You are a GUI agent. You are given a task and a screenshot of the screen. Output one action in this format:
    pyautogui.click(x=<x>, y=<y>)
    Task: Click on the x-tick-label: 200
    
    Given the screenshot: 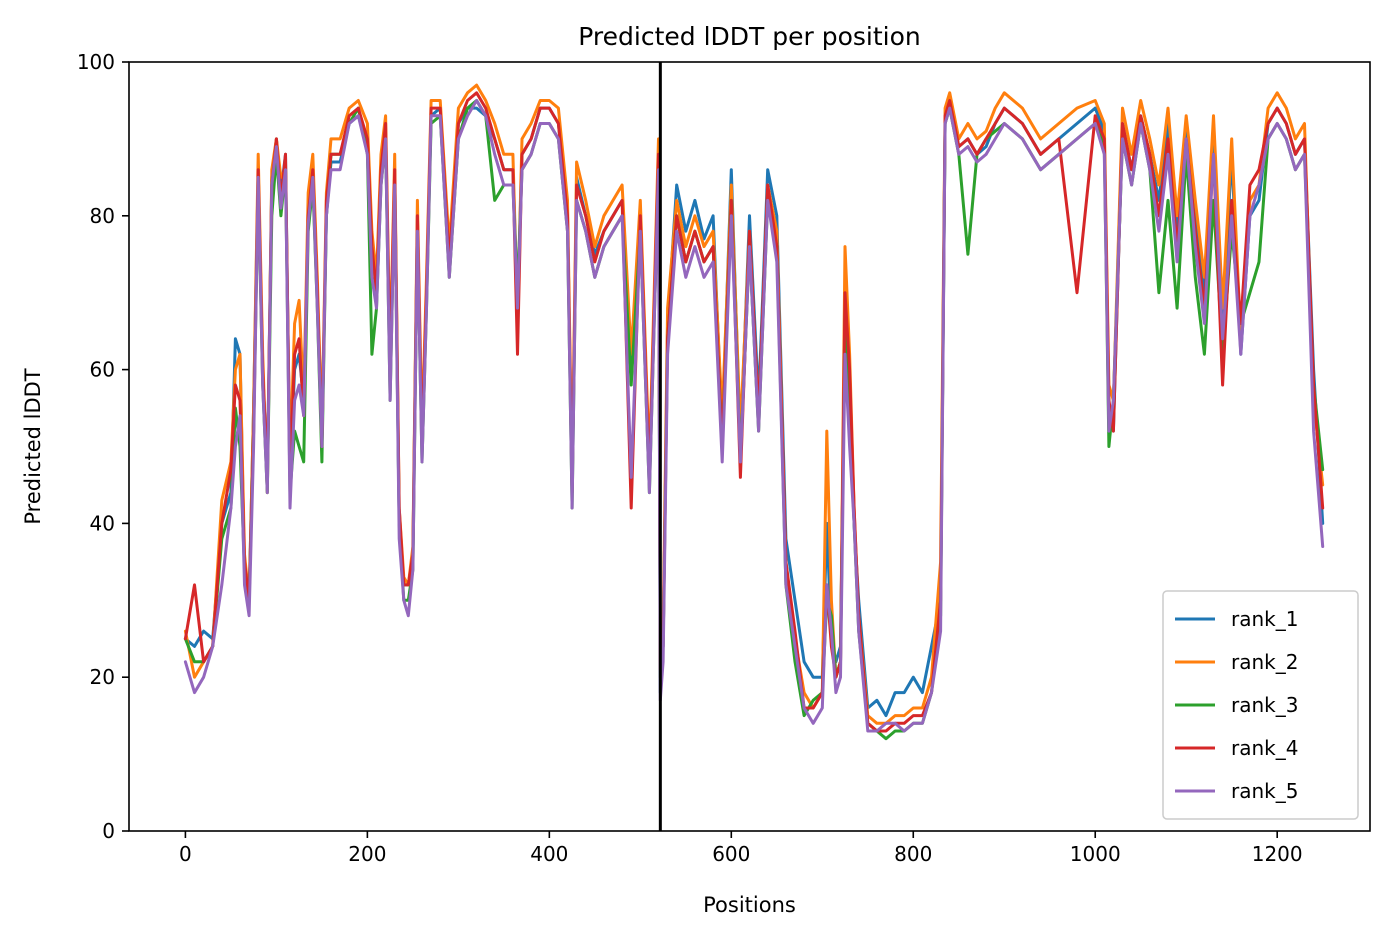 What is the action you would take?
    pyautogui.click(x=367, y=854)
    